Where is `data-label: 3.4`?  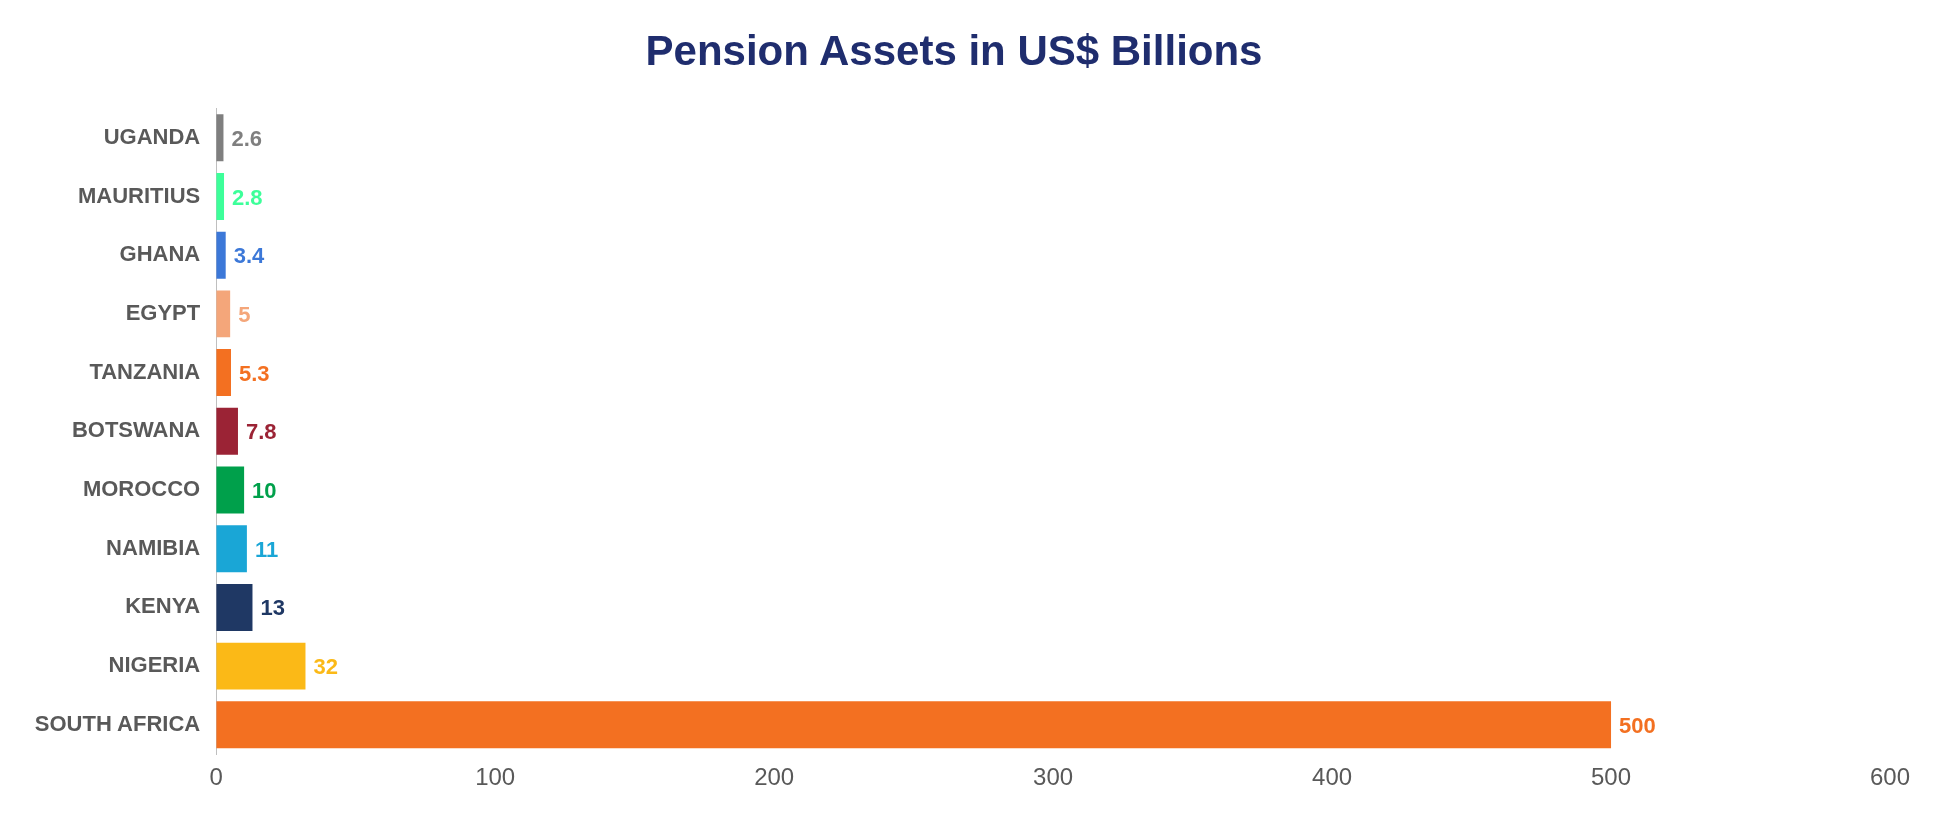
data-label: 3.4 is located at coordinates (249, 256).